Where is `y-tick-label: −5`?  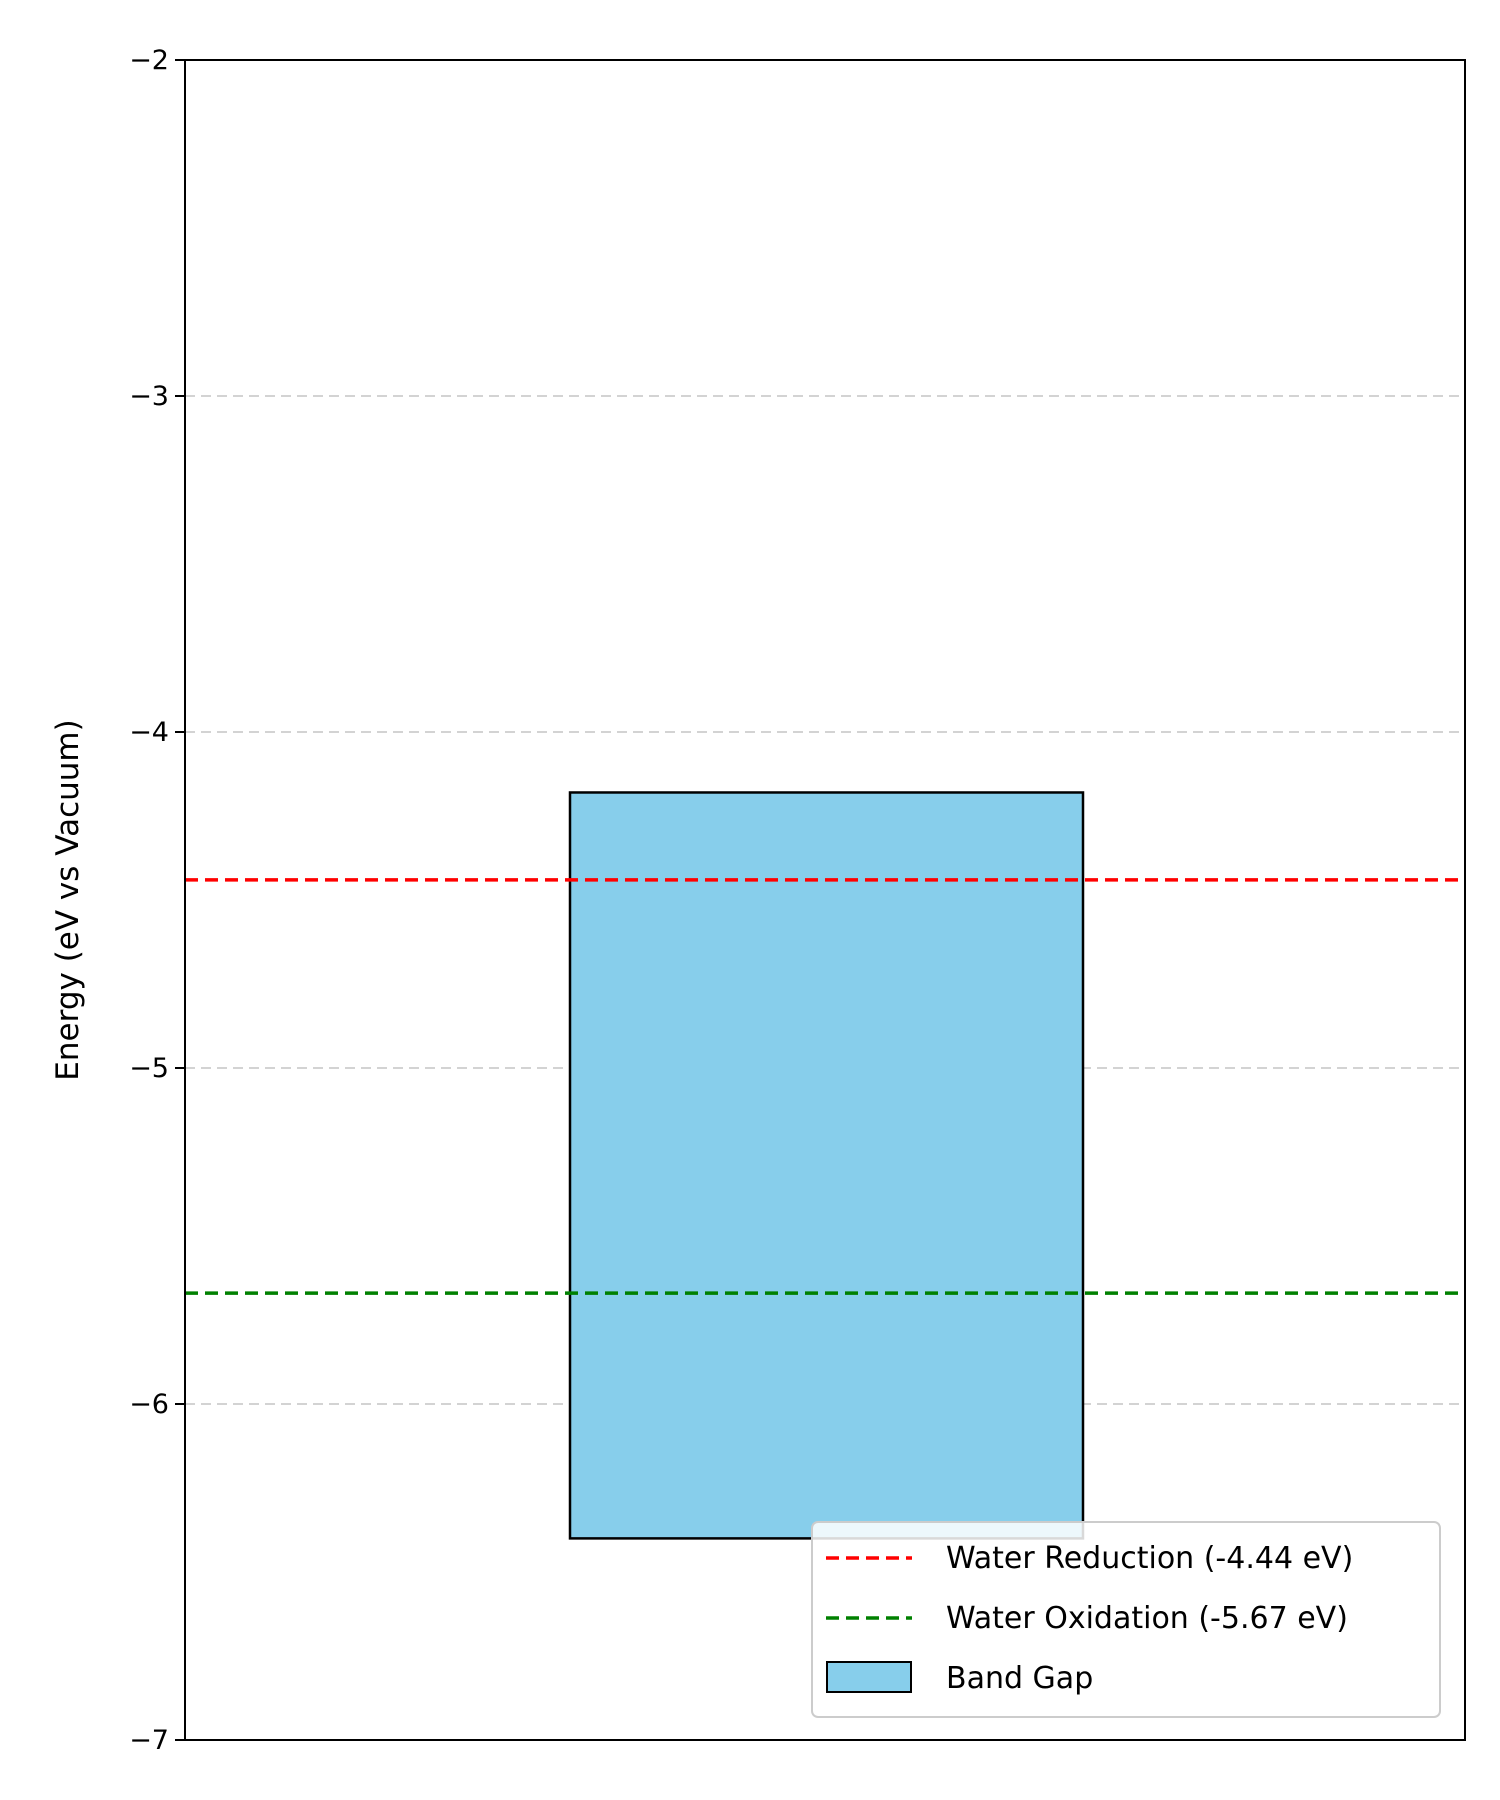 y-tick-label: −5 is located at coordinates (149, 1068).